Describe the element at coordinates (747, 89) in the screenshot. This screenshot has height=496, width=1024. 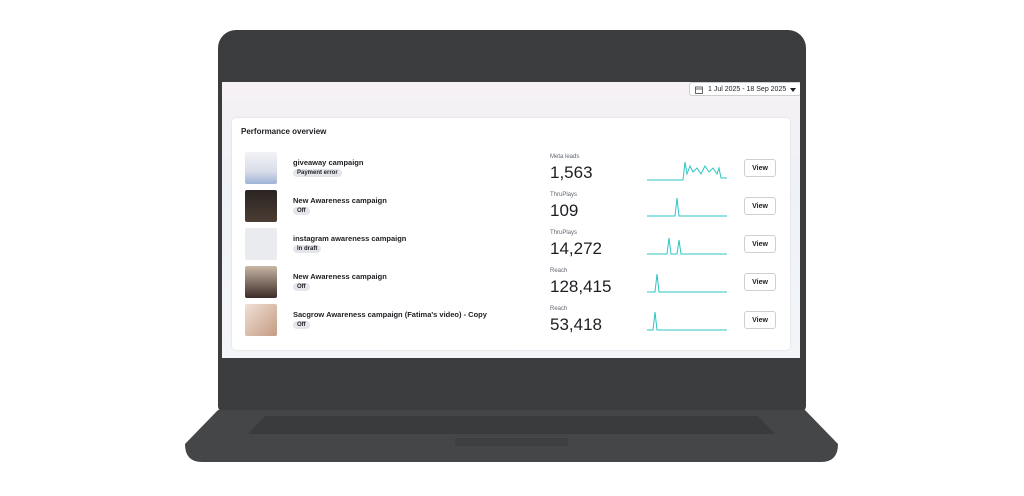
I see `date-range: 1 Jul 2025 - 18 Sep 2025` at that location.